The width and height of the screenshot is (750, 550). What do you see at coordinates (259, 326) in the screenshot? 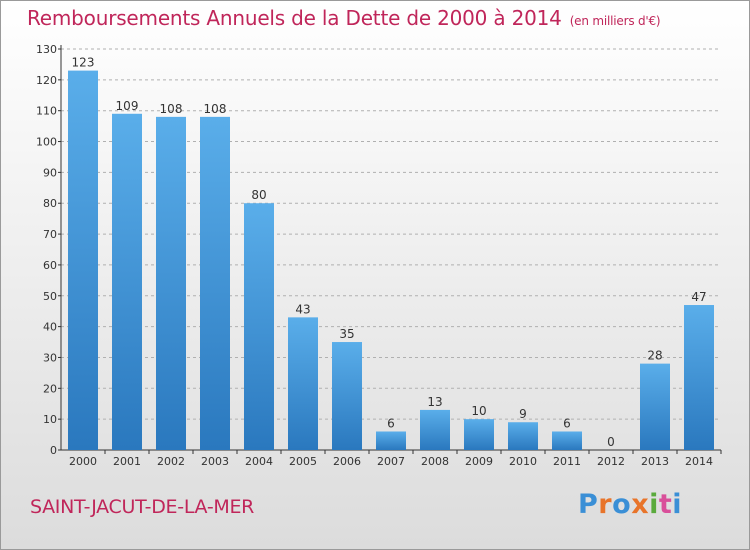
I see `bar-2004` at bounding box center [259, 326].